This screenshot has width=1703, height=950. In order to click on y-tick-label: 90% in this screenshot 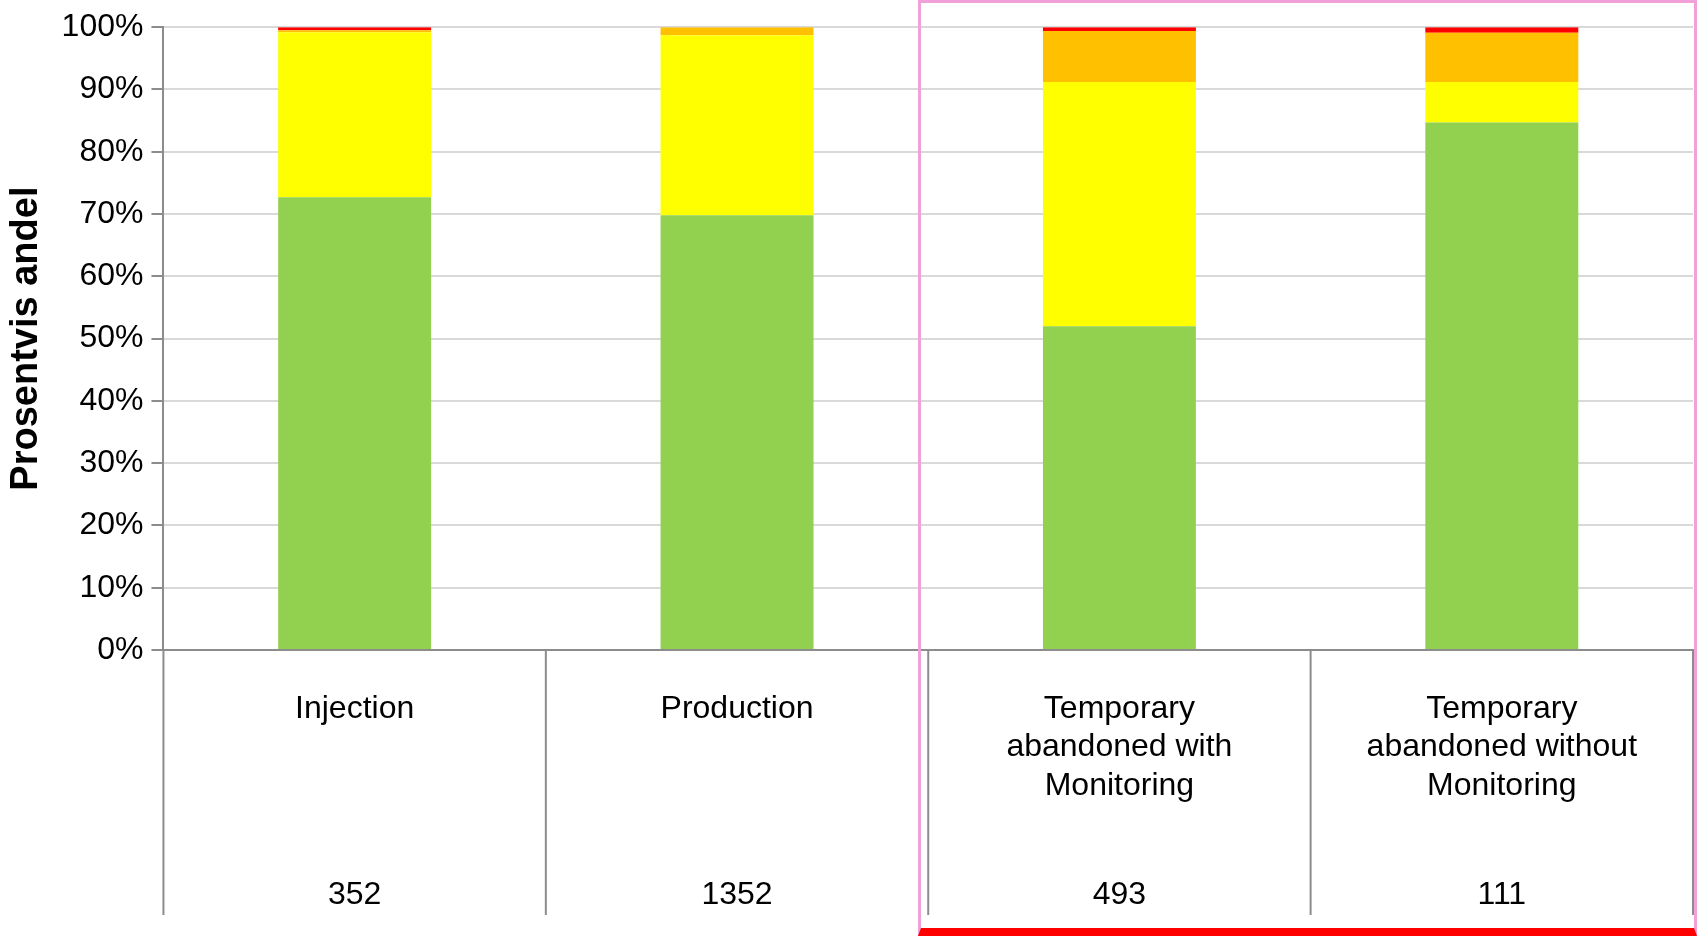, I will do `click(111, 87)`.